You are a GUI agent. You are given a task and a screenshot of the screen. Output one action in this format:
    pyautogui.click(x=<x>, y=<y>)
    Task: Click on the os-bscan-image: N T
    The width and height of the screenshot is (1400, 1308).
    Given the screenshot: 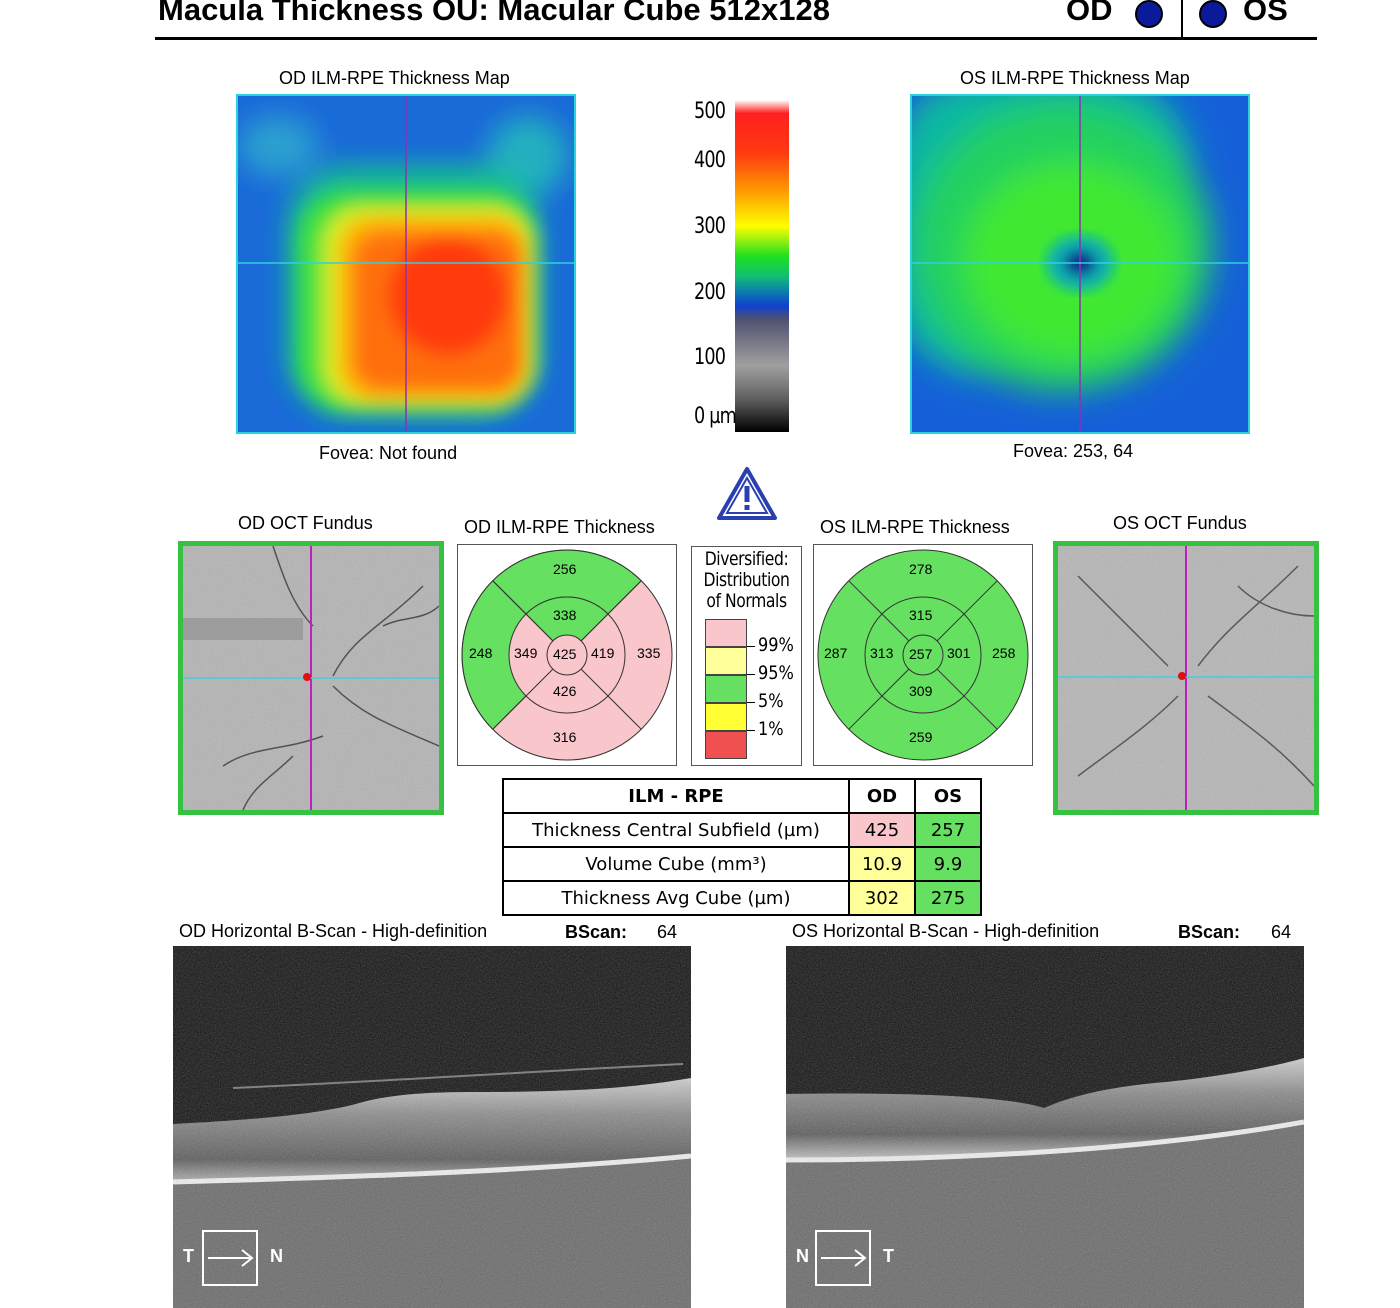 What is the action you would take?
    pyautogui.click(x=1045, y=1127)
    